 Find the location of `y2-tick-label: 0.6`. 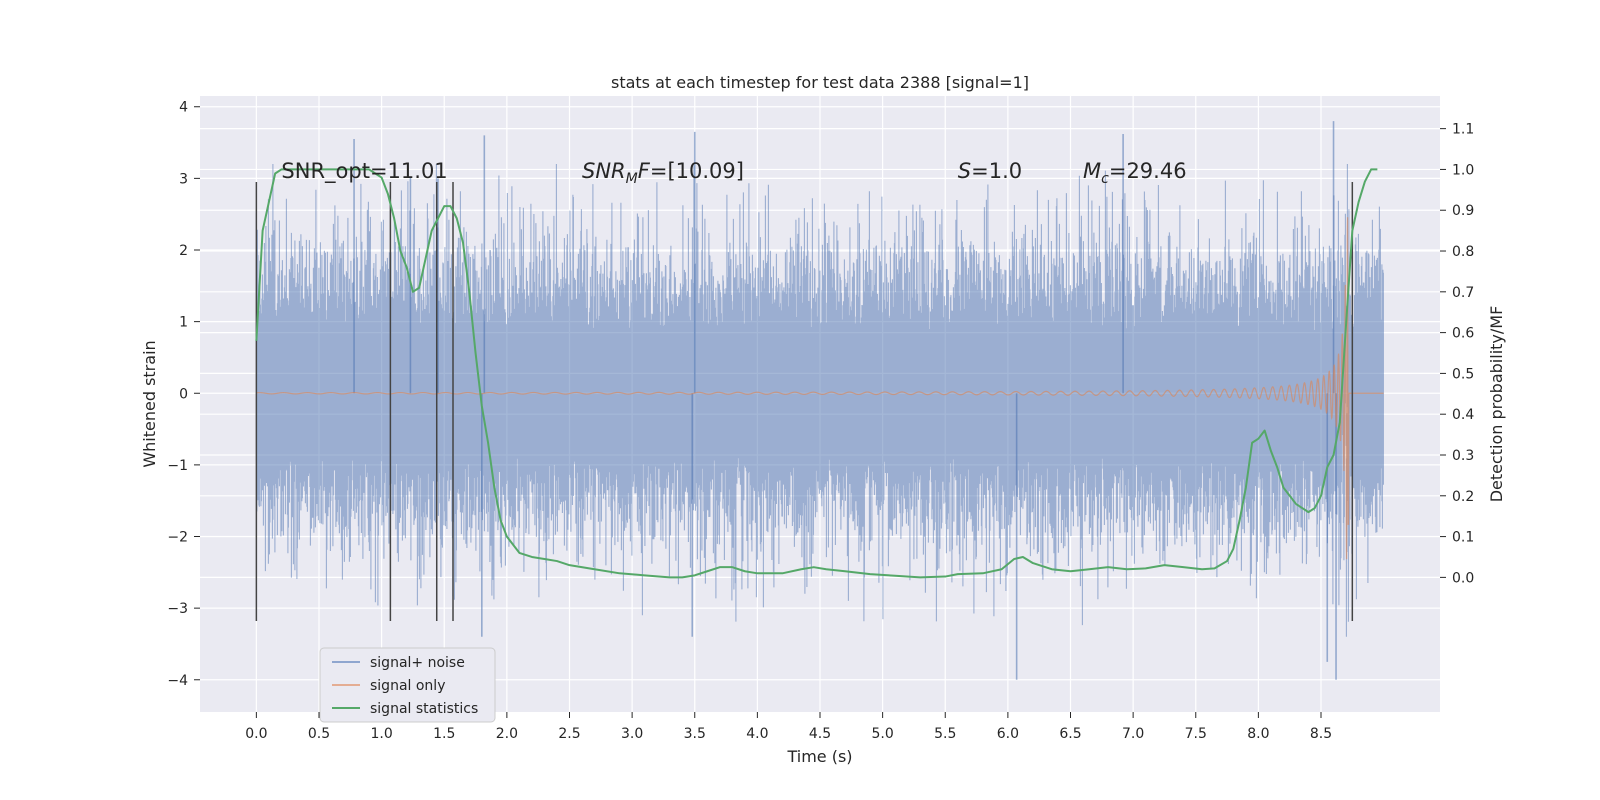

y2-tick-label: 0.6 is located at coordinates (1463, 334).